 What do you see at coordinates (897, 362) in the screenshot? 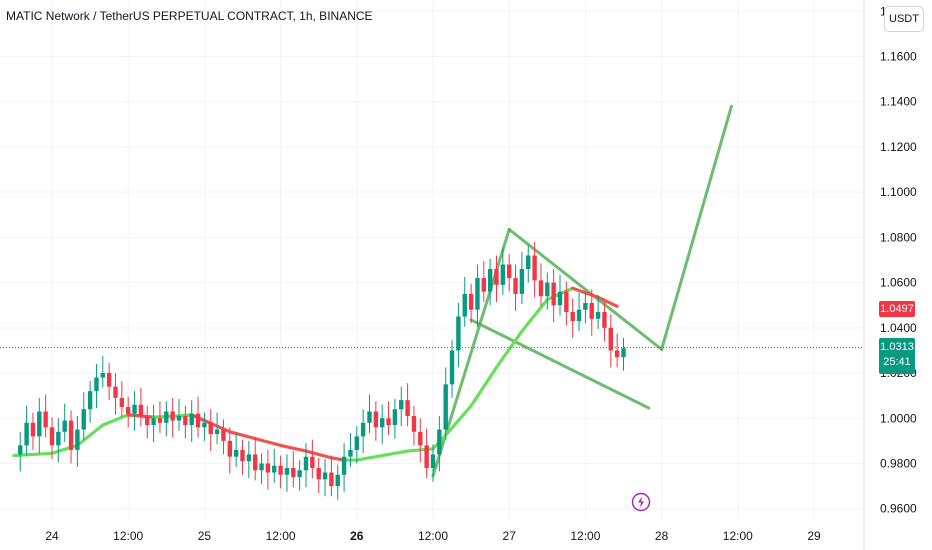
I see `candle-countdown: 25:41` at bounding box center [897, 362].